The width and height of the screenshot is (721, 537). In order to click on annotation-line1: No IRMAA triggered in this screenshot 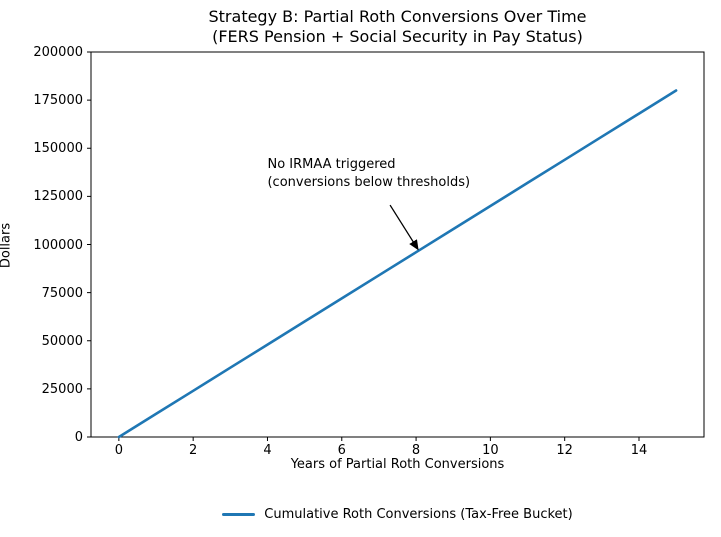, I will do `click(331, 164)`.